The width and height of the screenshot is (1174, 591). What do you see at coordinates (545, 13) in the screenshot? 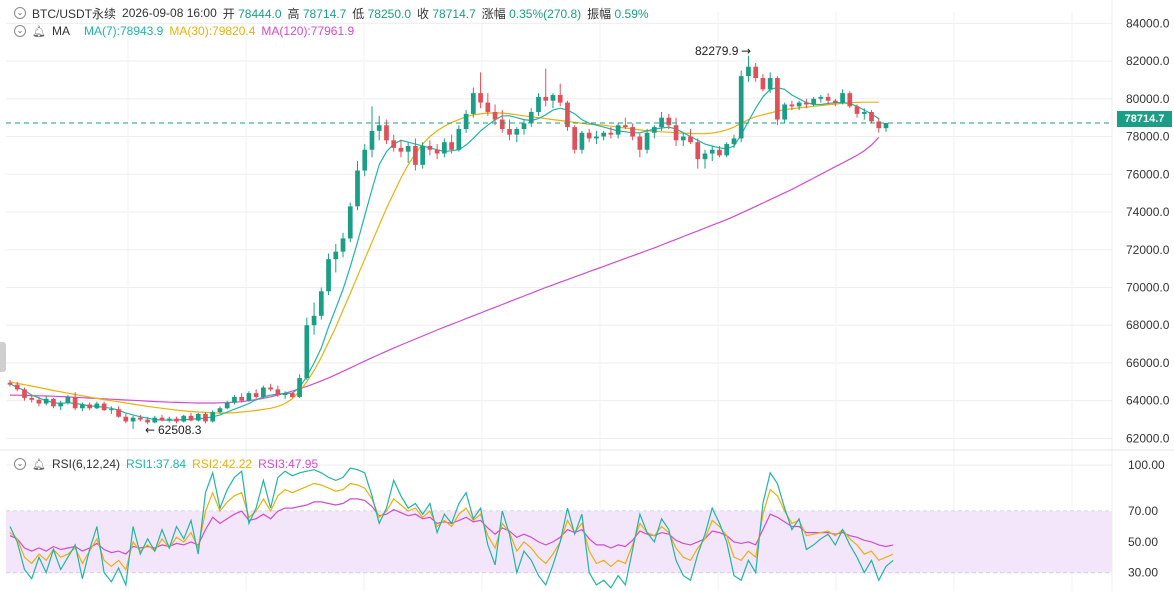
I see `change-value: 0.35%(270.8)` at bounding box center [545, 13].